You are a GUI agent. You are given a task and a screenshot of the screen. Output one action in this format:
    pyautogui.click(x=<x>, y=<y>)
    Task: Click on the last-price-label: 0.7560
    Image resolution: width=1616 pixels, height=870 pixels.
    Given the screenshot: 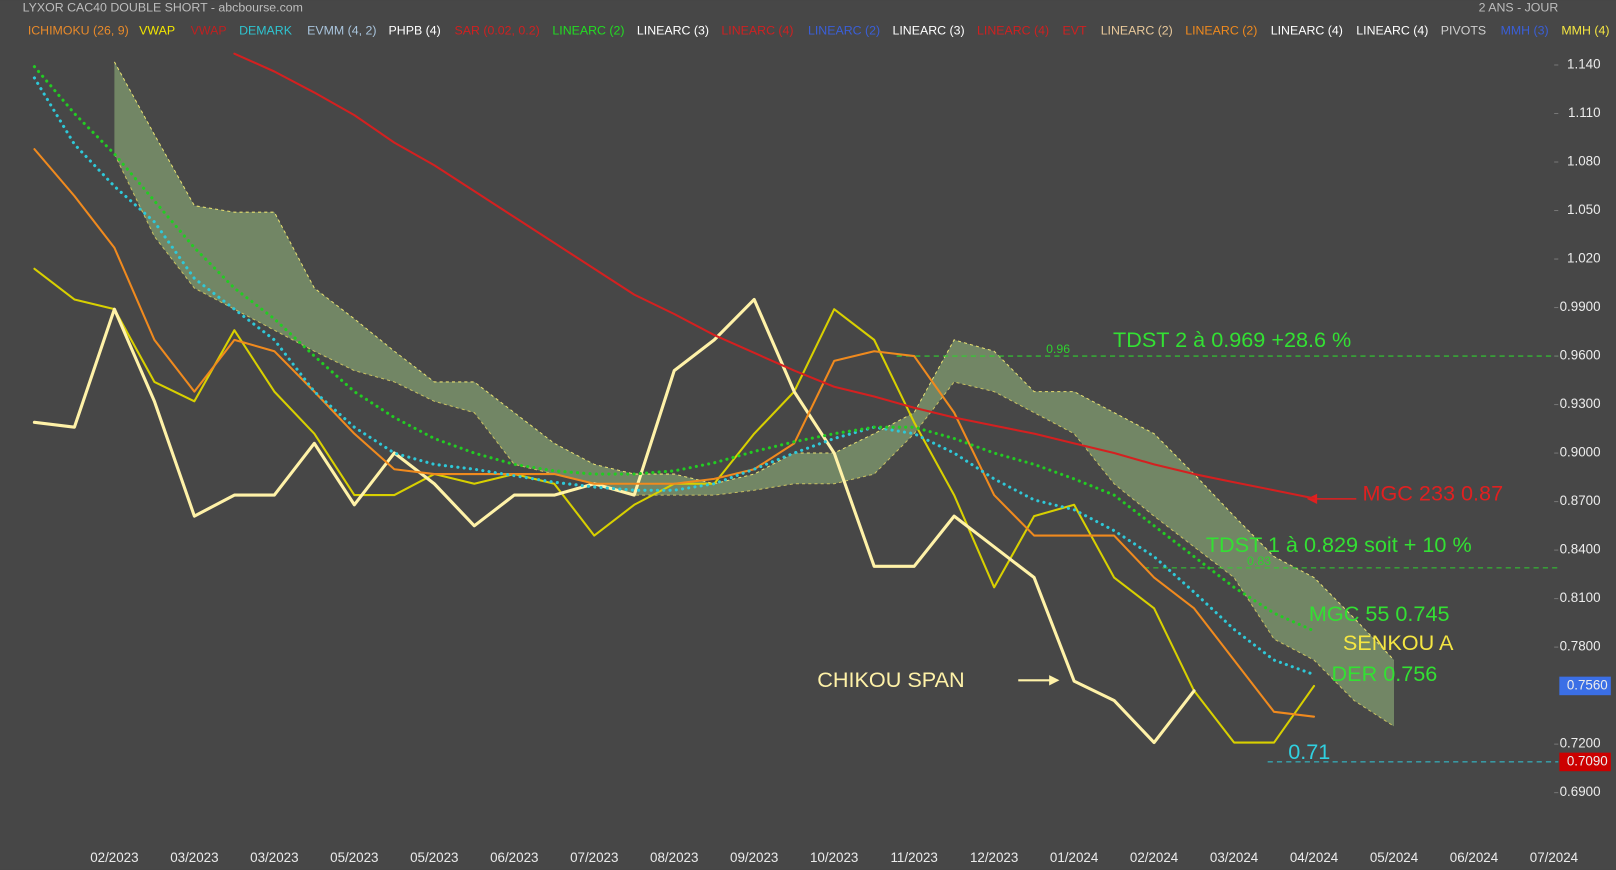 What is the action you would take?
    pyautogui.click(x=1587, y=684)
    